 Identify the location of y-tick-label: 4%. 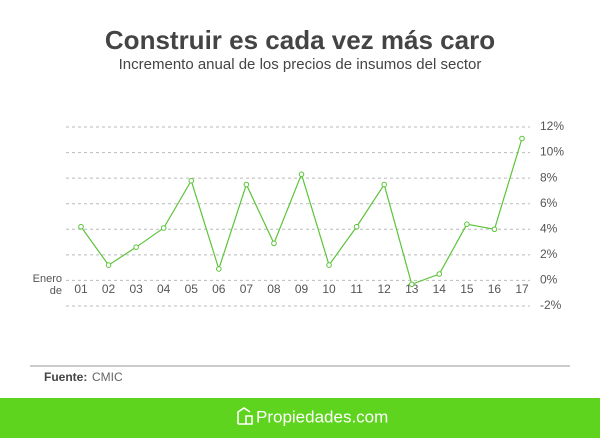
(549, 228).